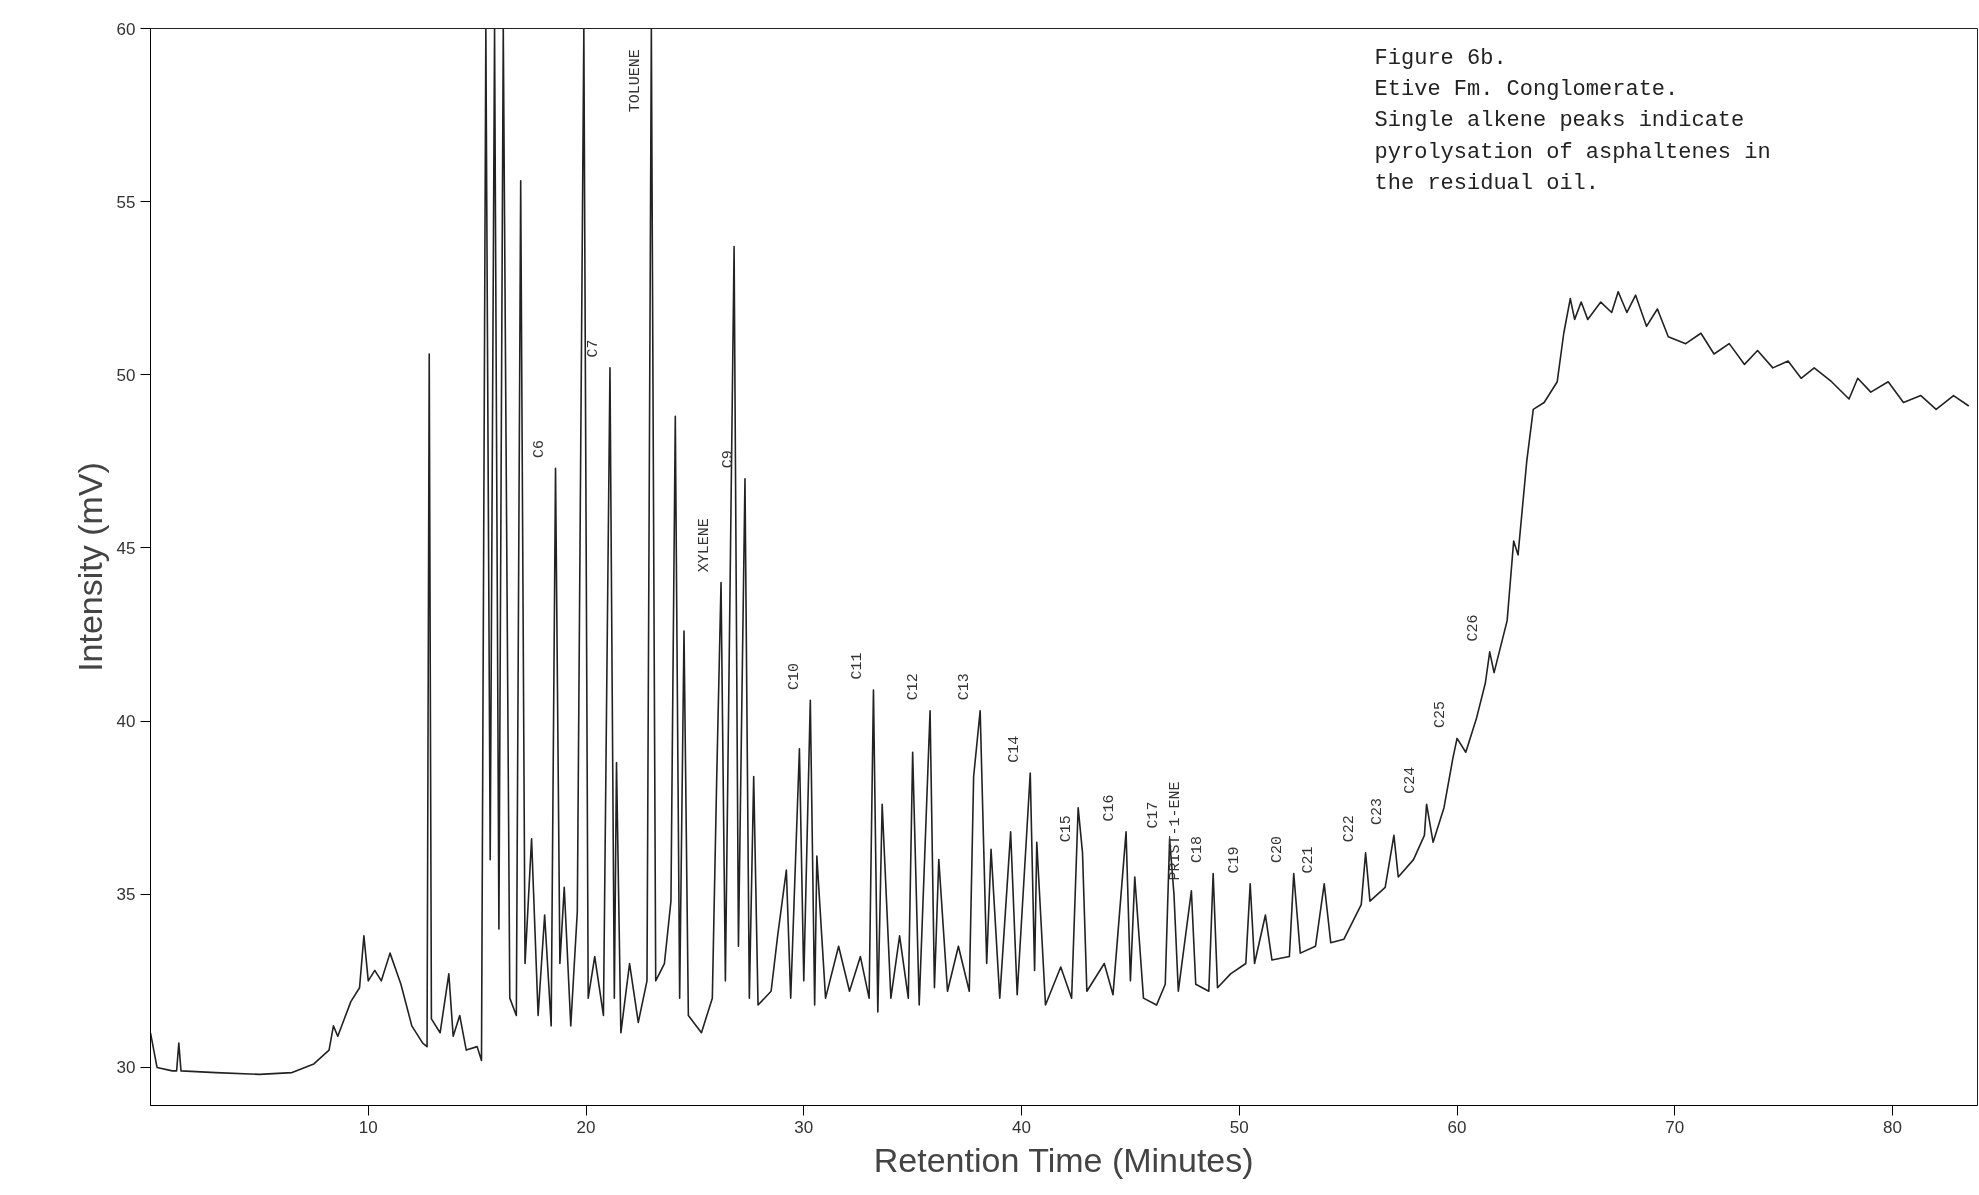 This screenshot has height=1195, width=1979. Describe the element at coordinates (1197, 850) in the screenshot. I see `annotation: C18` at that location.